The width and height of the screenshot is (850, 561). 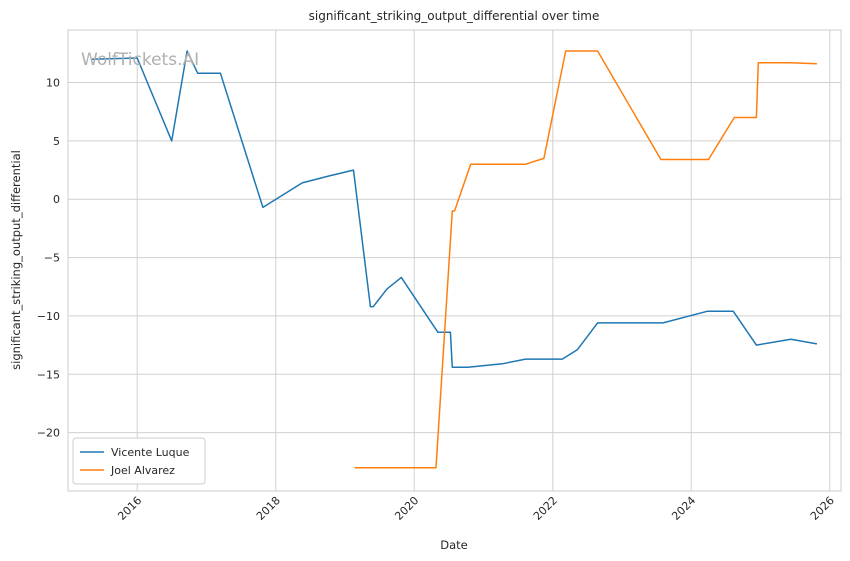 I want to click on y-tick-label: 10, so click(x=53, y=83).